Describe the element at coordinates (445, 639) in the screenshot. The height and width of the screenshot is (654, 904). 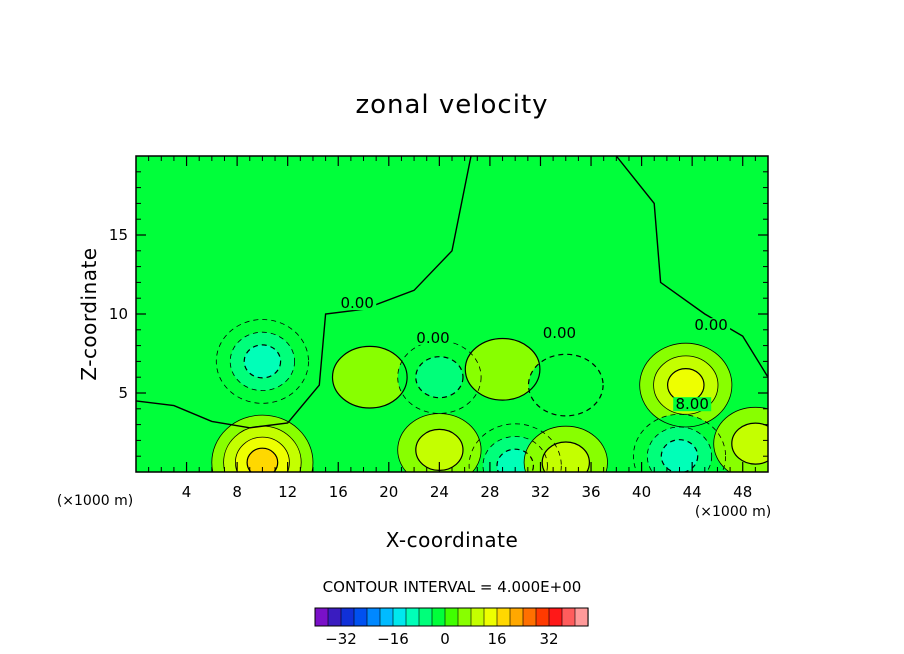
I see `colorbar-tick-label: 0` at that location.